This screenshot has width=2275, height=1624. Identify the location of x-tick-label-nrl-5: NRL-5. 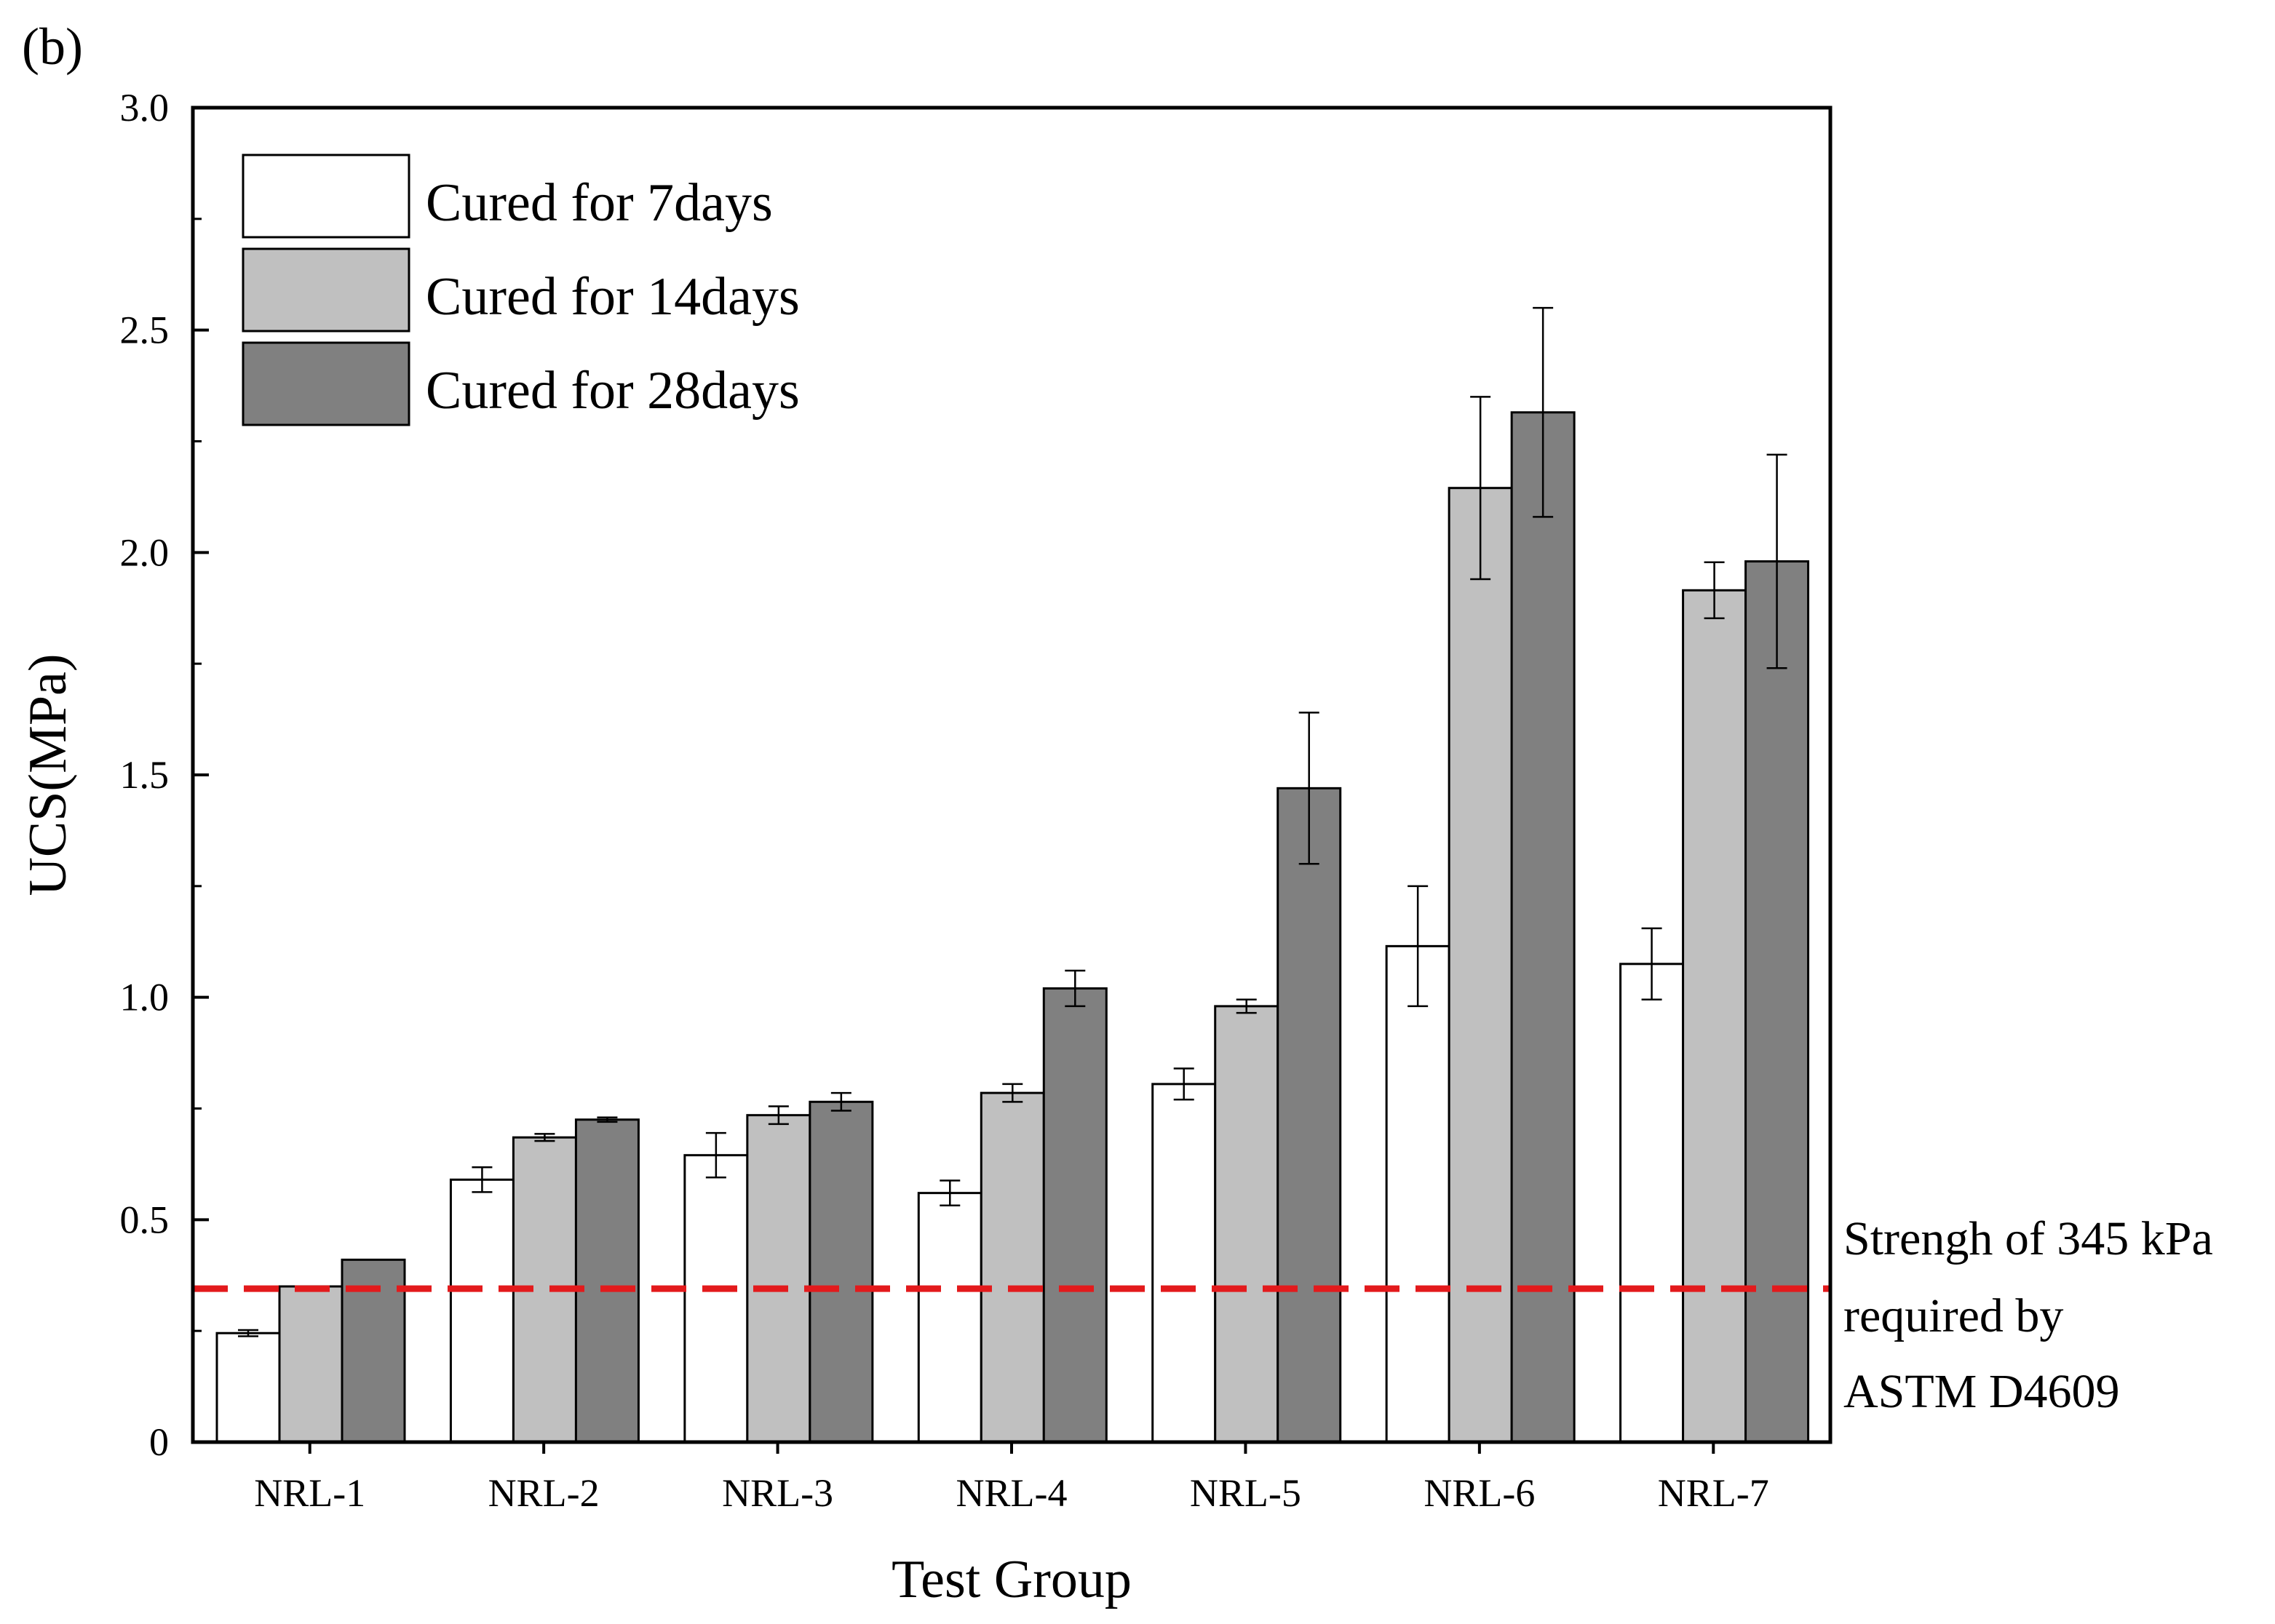
(1245, 1493).